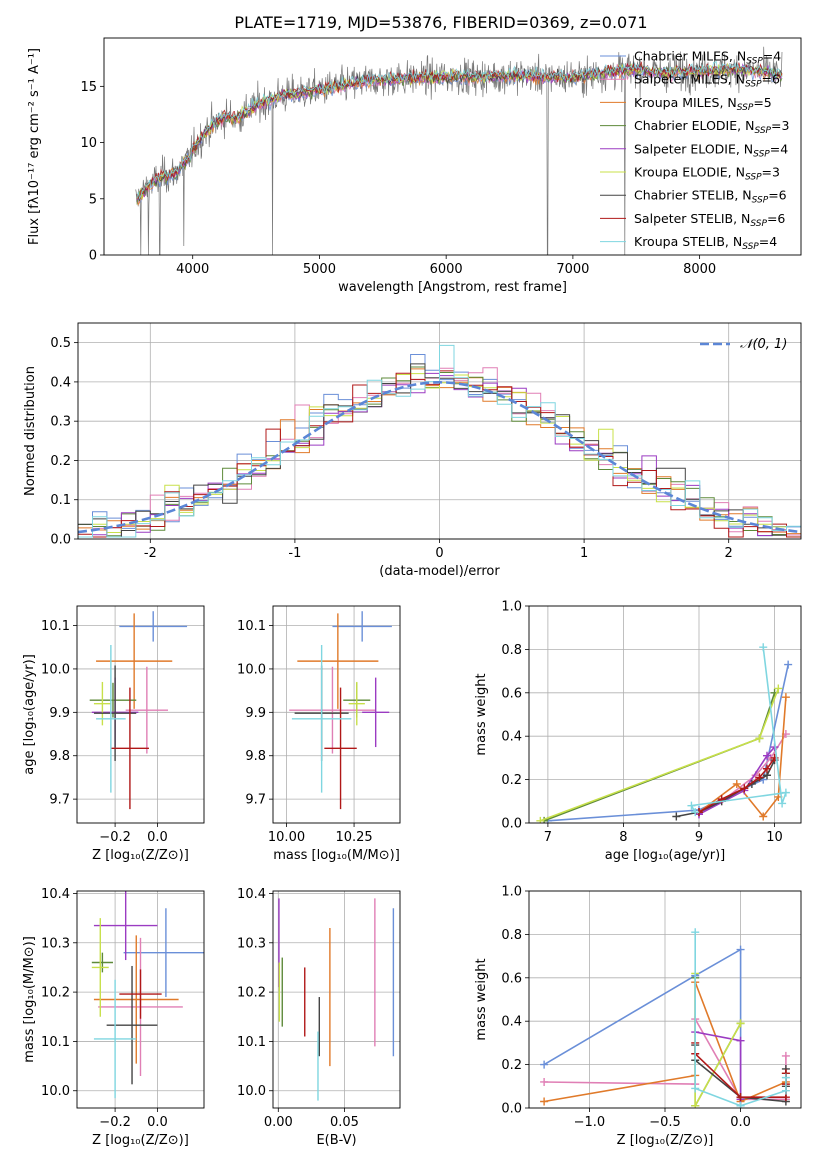 The height and width of the screenshot is (1170, 819). What do you see at coordinates (344, 1122) in the screenshot?
I see `x-tick-label: 0.05` at bounding box center [344, 1122].